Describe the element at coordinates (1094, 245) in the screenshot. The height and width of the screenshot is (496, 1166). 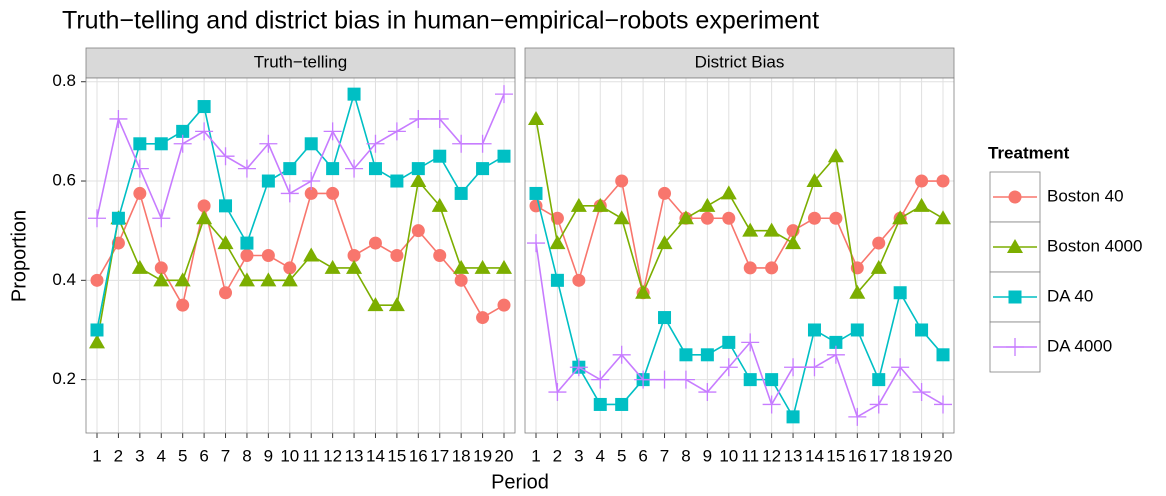
I see `legend-label: Boston 4000` at that location.